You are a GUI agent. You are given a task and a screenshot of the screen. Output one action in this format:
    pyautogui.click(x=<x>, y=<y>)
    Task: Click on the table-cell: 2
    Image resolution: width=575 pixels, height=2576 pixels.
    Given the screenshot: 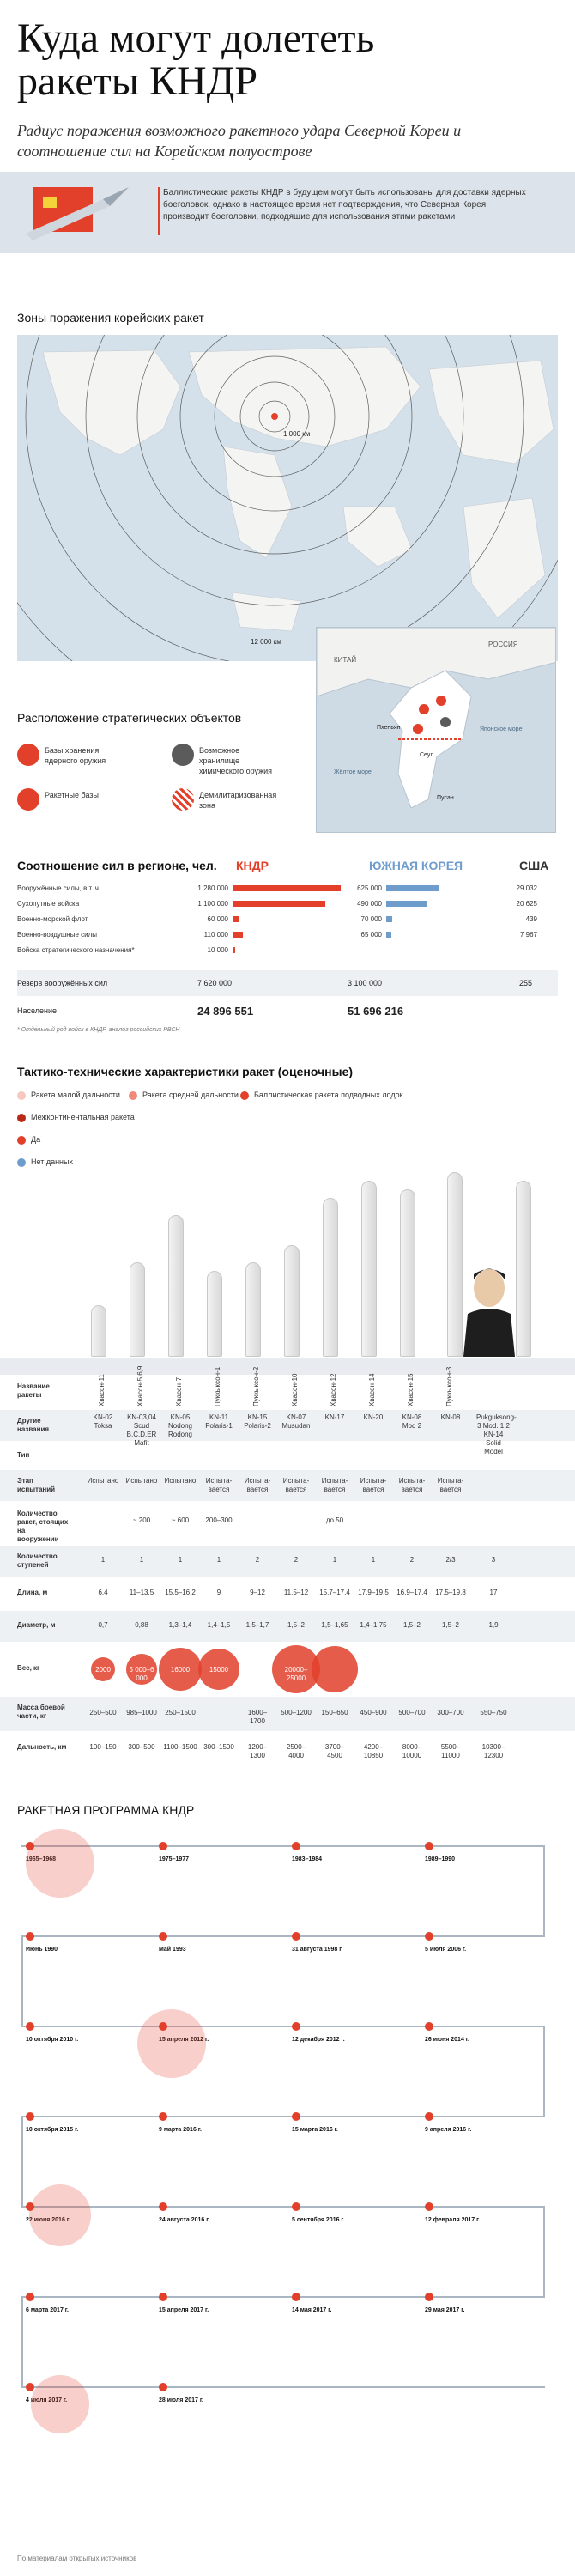 What is the action you would take?
    pyautogui.click(x=296, y=1560)
    